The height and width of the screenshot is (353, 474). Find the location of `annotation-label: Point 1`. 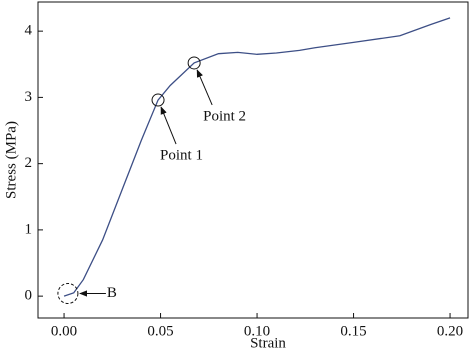

annotation-label: Point 1 is located at coordinates (181, 155).